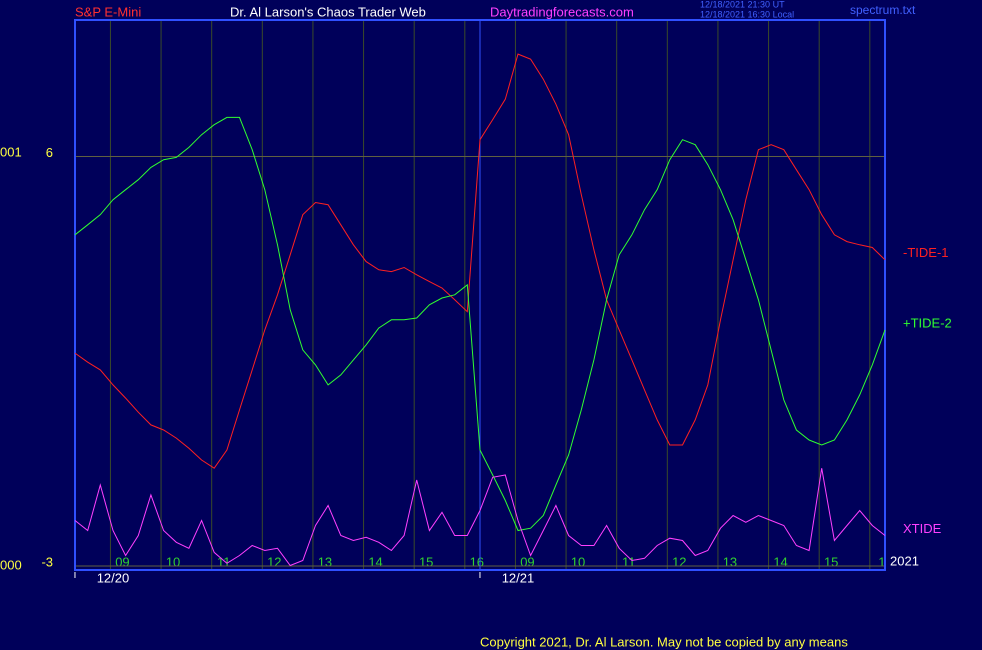 The width and height of the screenshot is (982, 650). What do you see at coordinates (904, 560) in the screenshot?
I see `year-label: 2021` at bounding box center [904, 560].